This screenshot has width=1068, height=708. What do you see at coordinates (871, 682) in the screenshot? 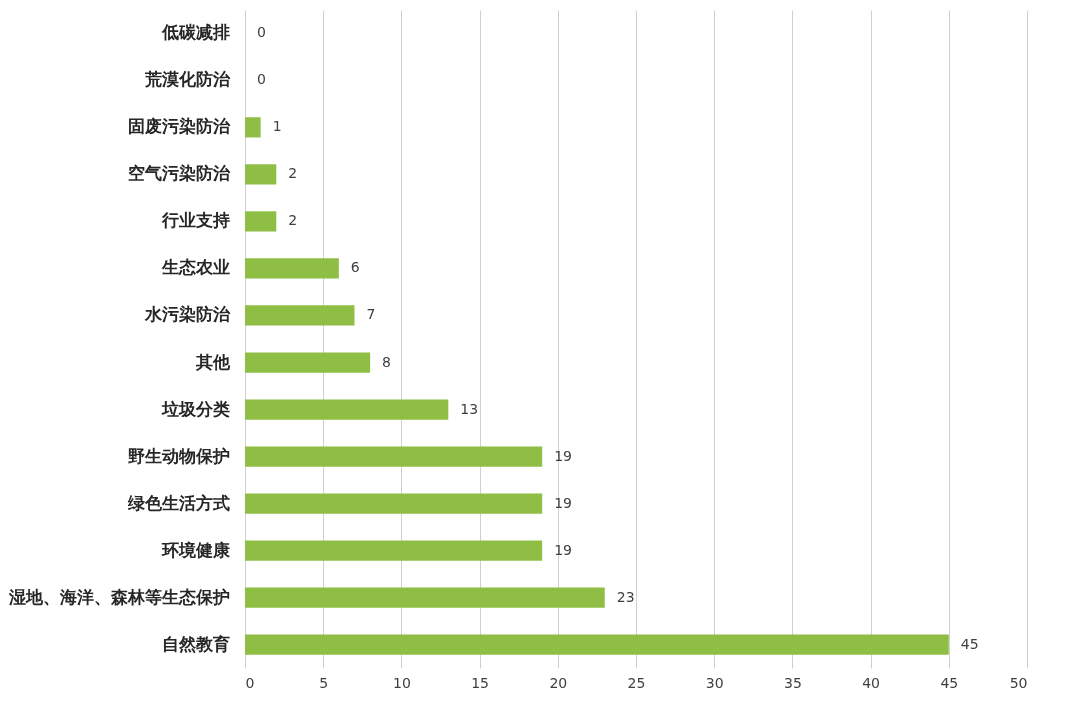
I see `x-tick-label: 40` at bounding box center [871, 682].